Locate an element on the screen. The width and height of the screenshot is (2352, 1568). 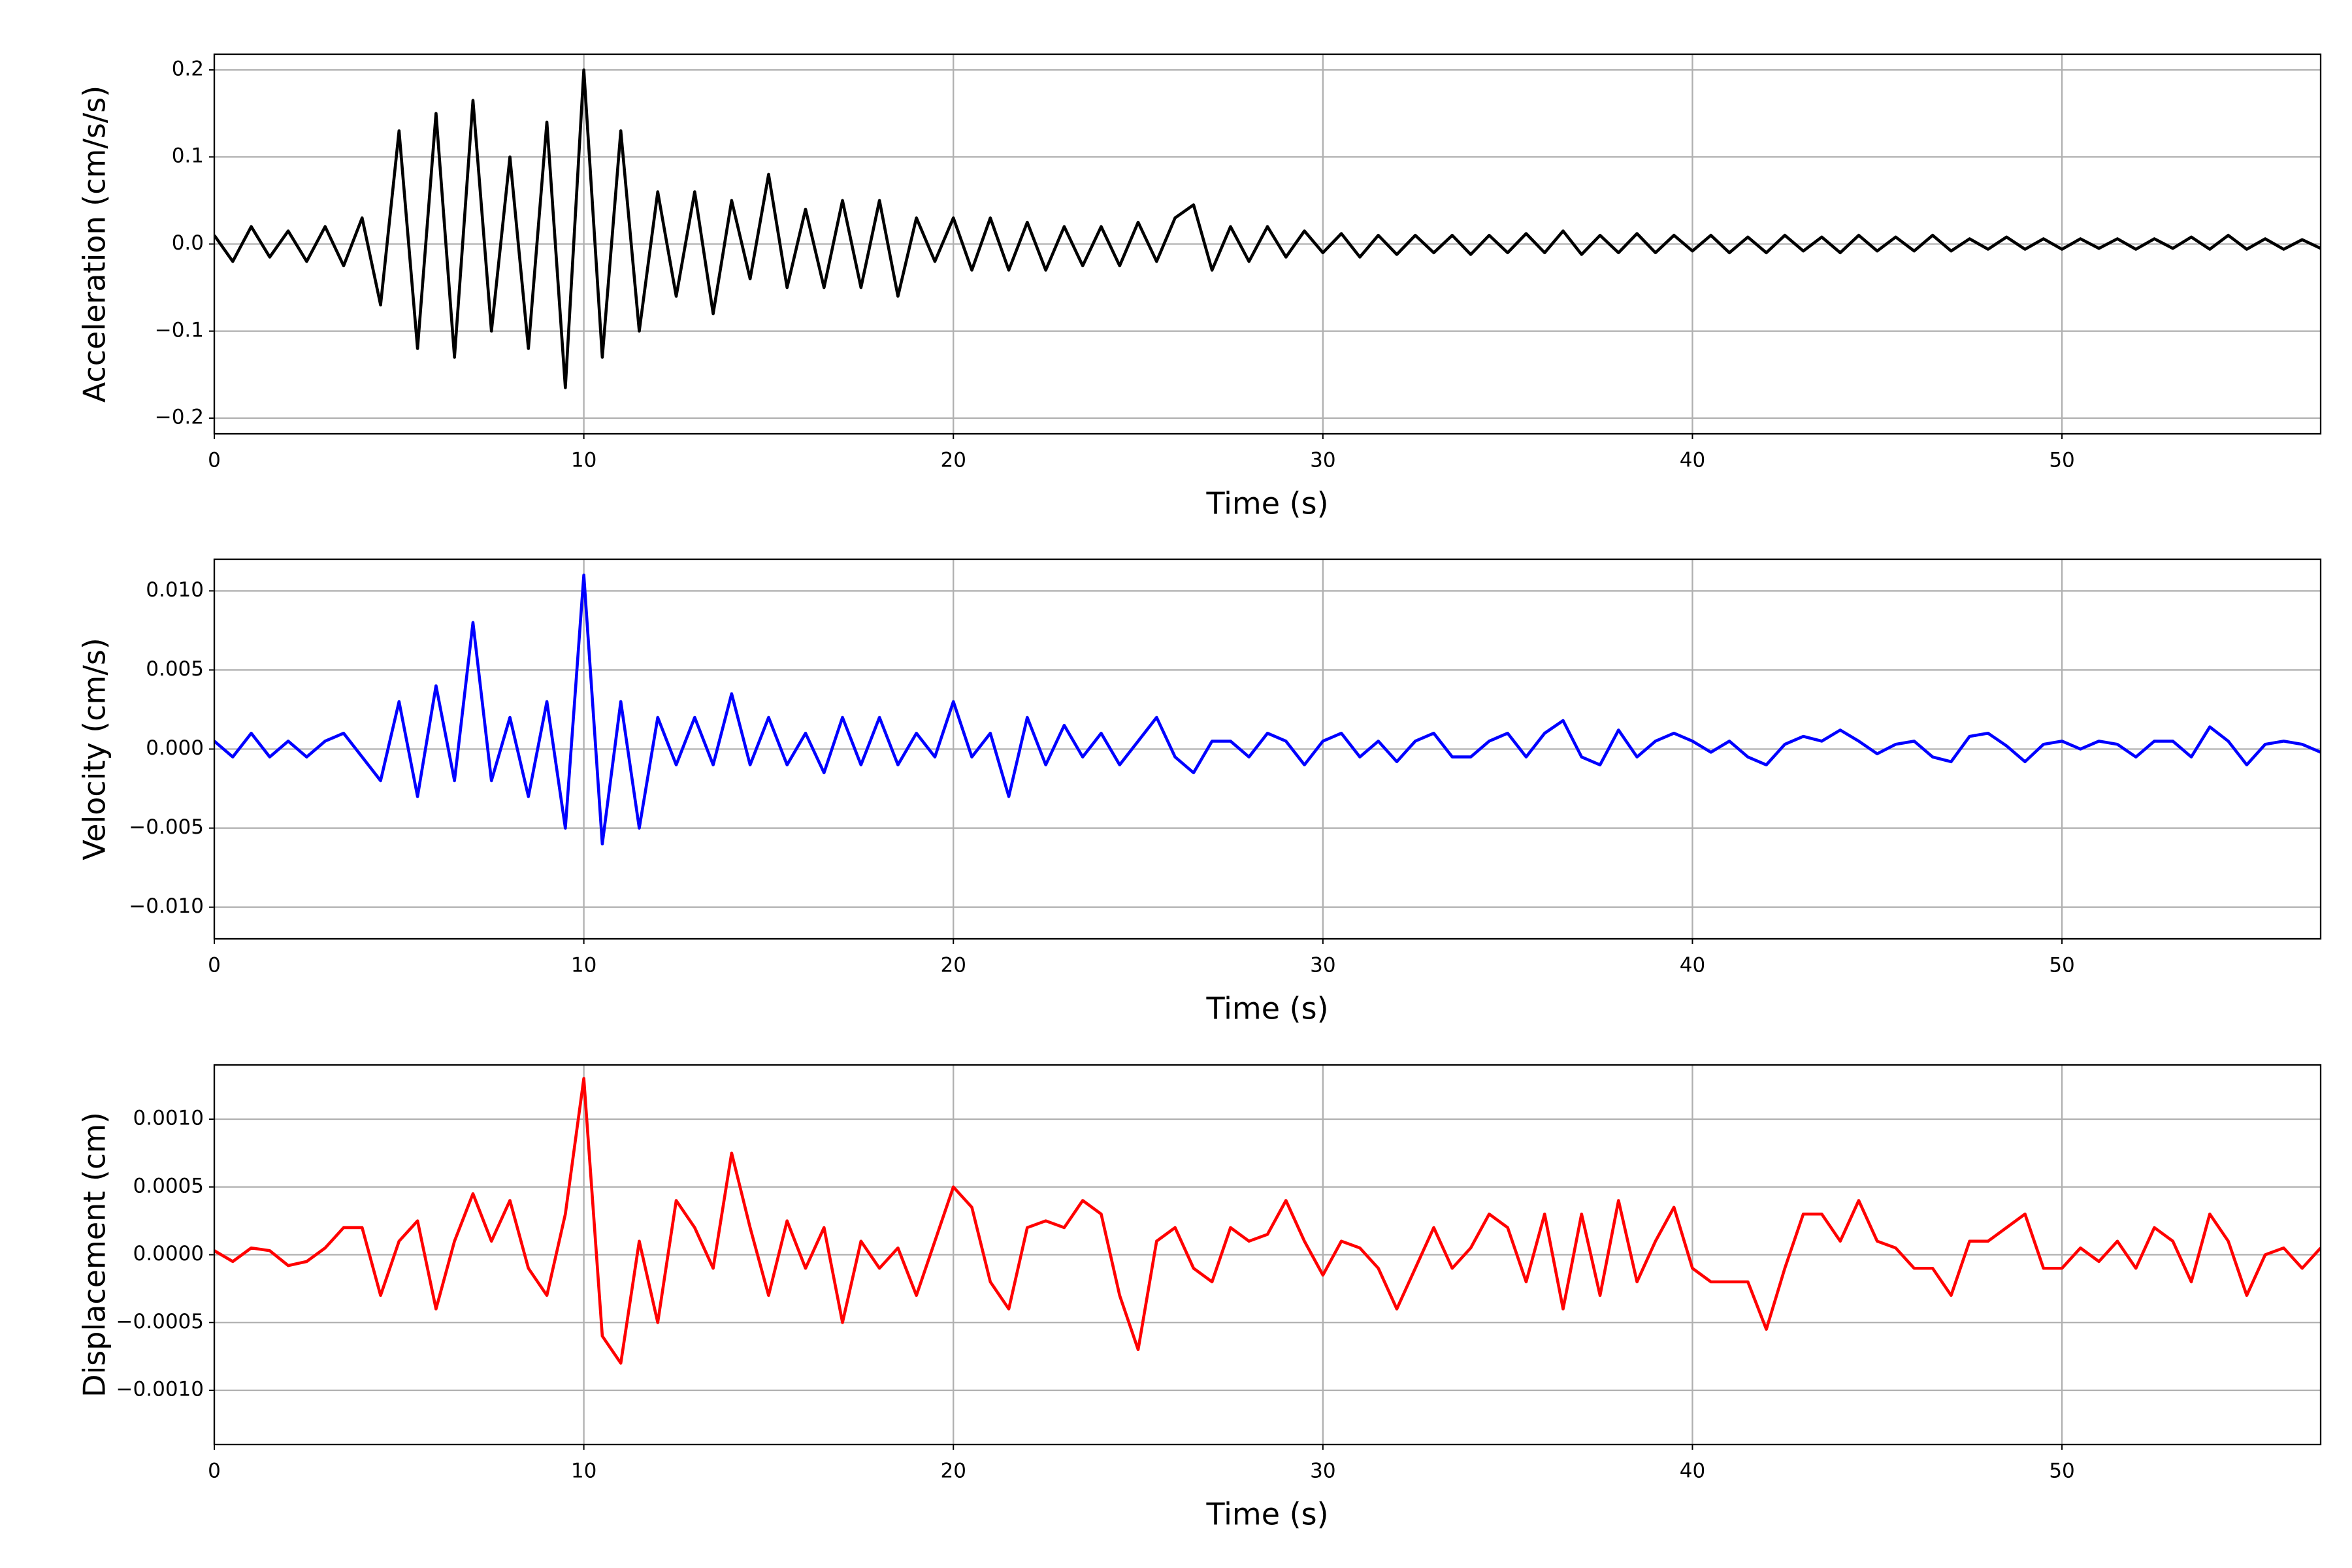
y-tick-label: −0.005 is located at coordinates (166, 827).